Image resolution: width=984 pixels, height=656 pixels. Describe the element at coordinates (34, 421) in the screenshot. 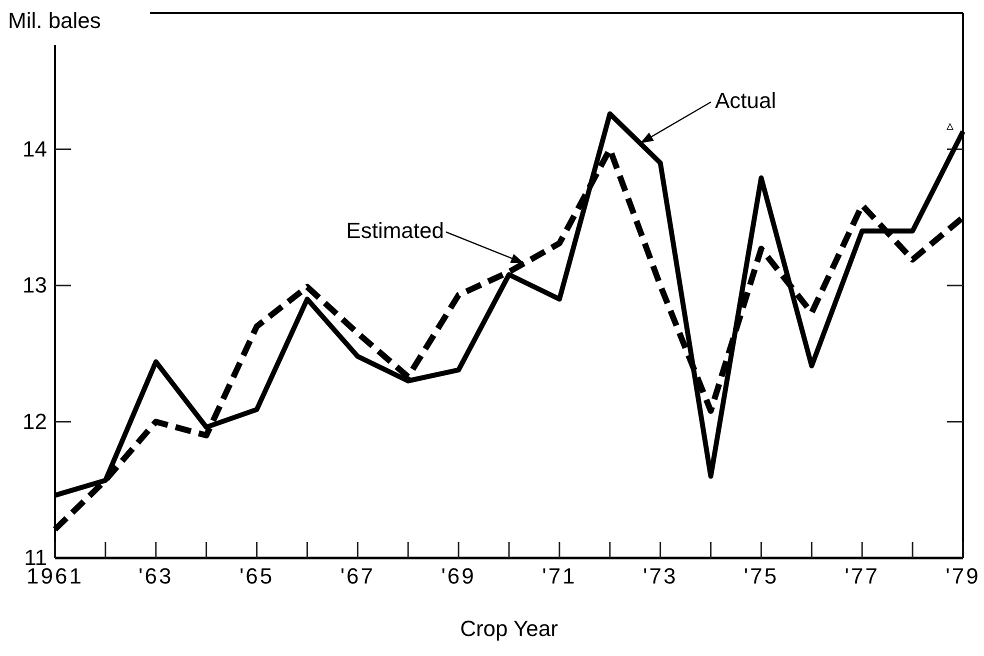

I see `y-tick-label: 12` at that location.